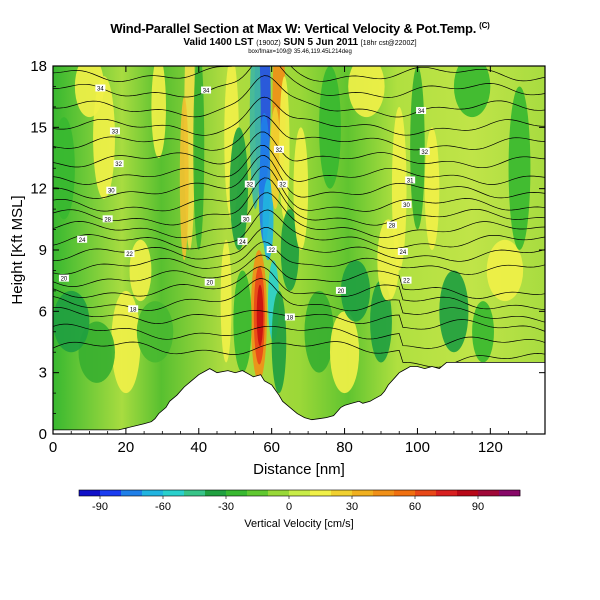 This screenshot has width=600, height=600. Describe the element at coordinates (100, 507) in the screenshot. I see `colorbar-label: -90` at that location.